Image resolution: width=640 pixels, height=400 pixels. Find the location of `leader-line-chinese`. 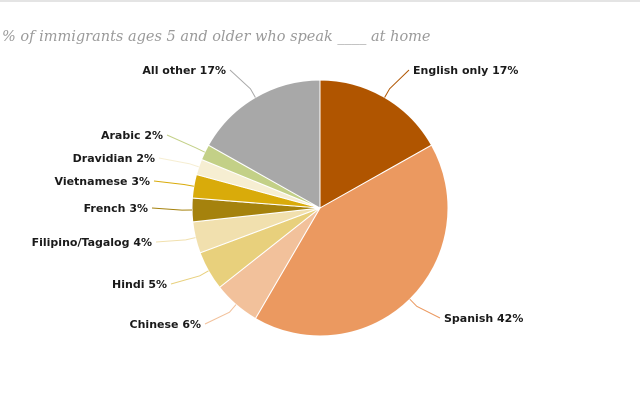

leader-line-chinese is located at coordinates (220, 314).